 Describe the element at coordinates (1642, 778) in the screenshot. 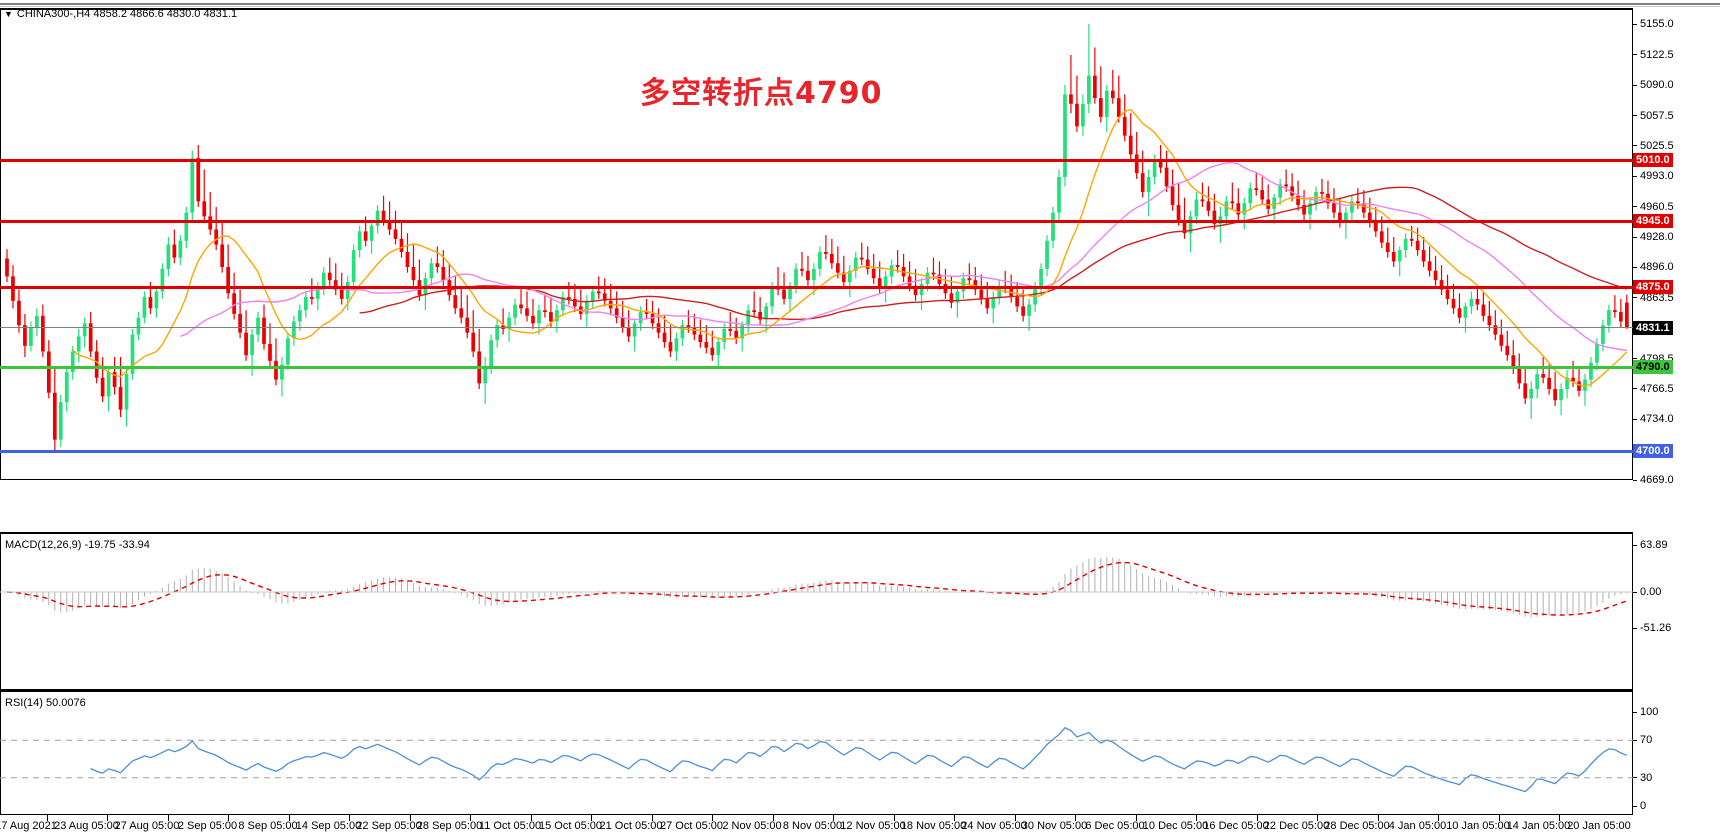

I see `rsi-tick: 30` at that location.